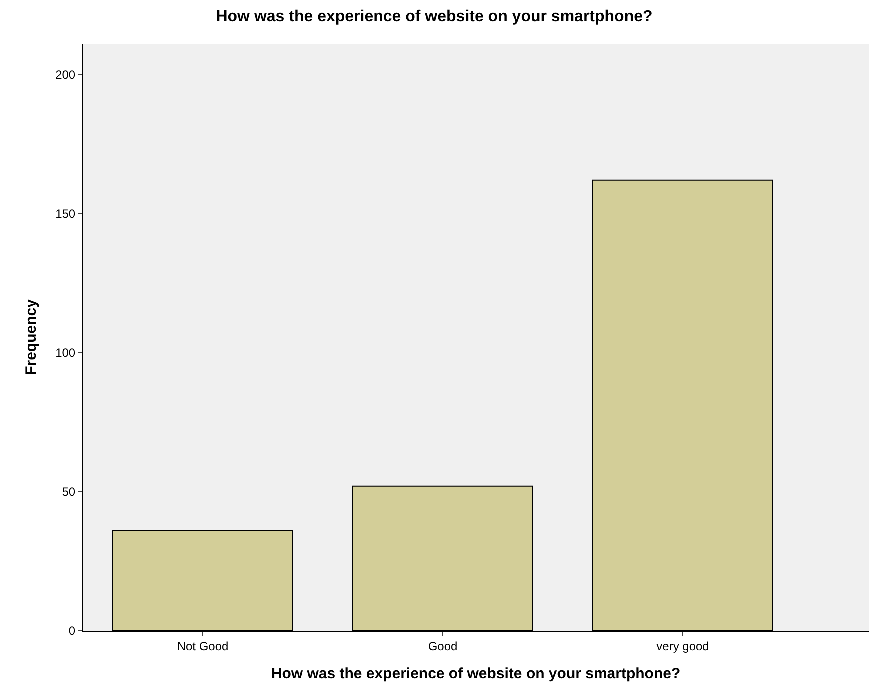 The height and width of the screenshot is (695, 869). Describe the element at coordinates (31, 337) in the screenshot. I see `y-axis-title: Frequency` at that location.